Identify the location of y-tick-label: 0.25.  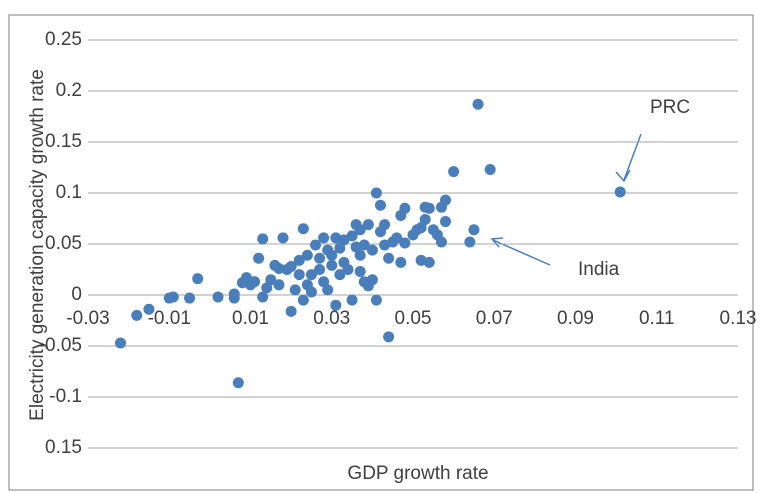
(63, 39).